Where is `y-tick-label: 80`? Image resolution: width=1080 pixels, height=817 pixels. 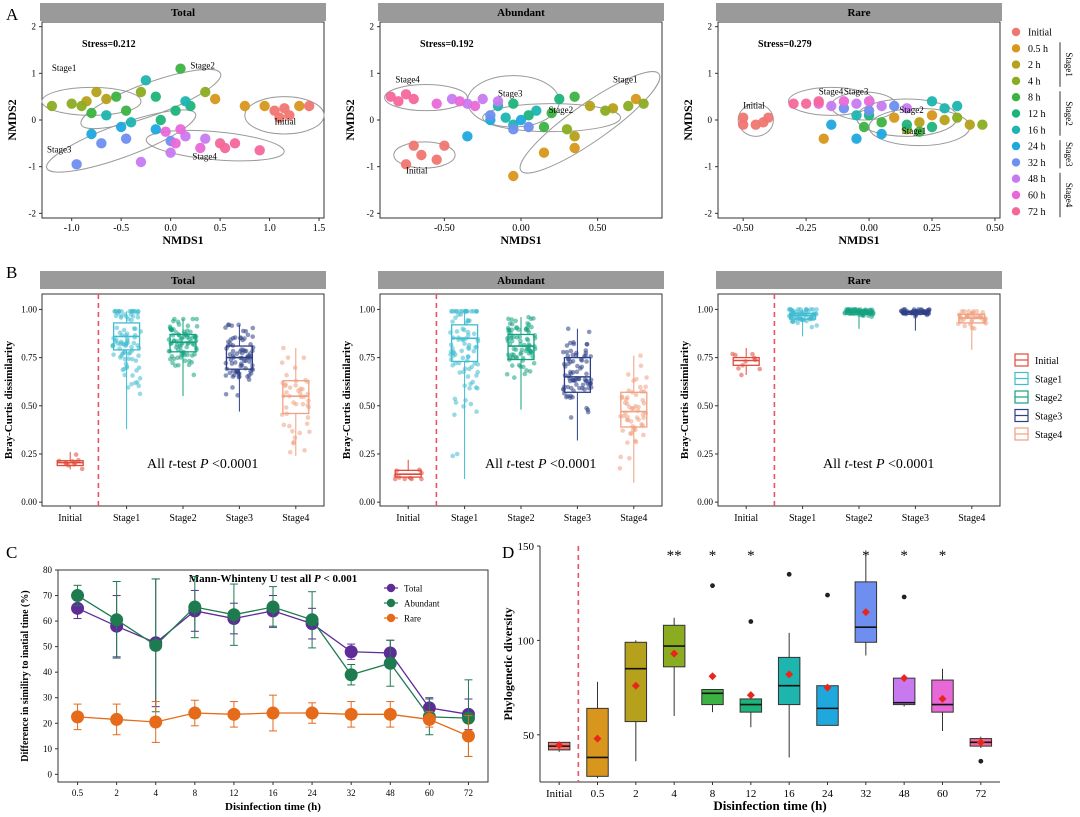 y-tick-label: 80 is located at coordinates (48, 570).